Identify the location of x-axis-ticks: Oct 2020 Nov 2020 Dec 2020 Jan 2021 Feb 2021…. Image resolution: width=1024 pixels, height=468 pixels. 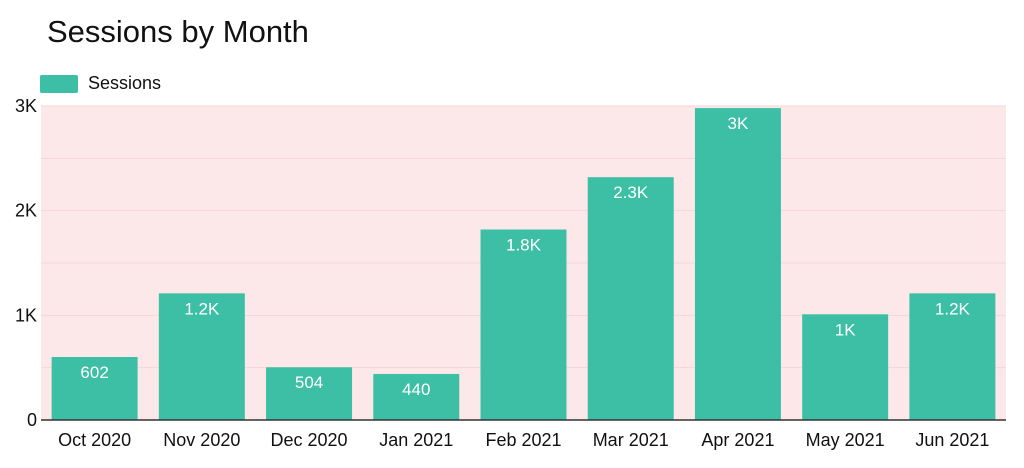
(523, 440).